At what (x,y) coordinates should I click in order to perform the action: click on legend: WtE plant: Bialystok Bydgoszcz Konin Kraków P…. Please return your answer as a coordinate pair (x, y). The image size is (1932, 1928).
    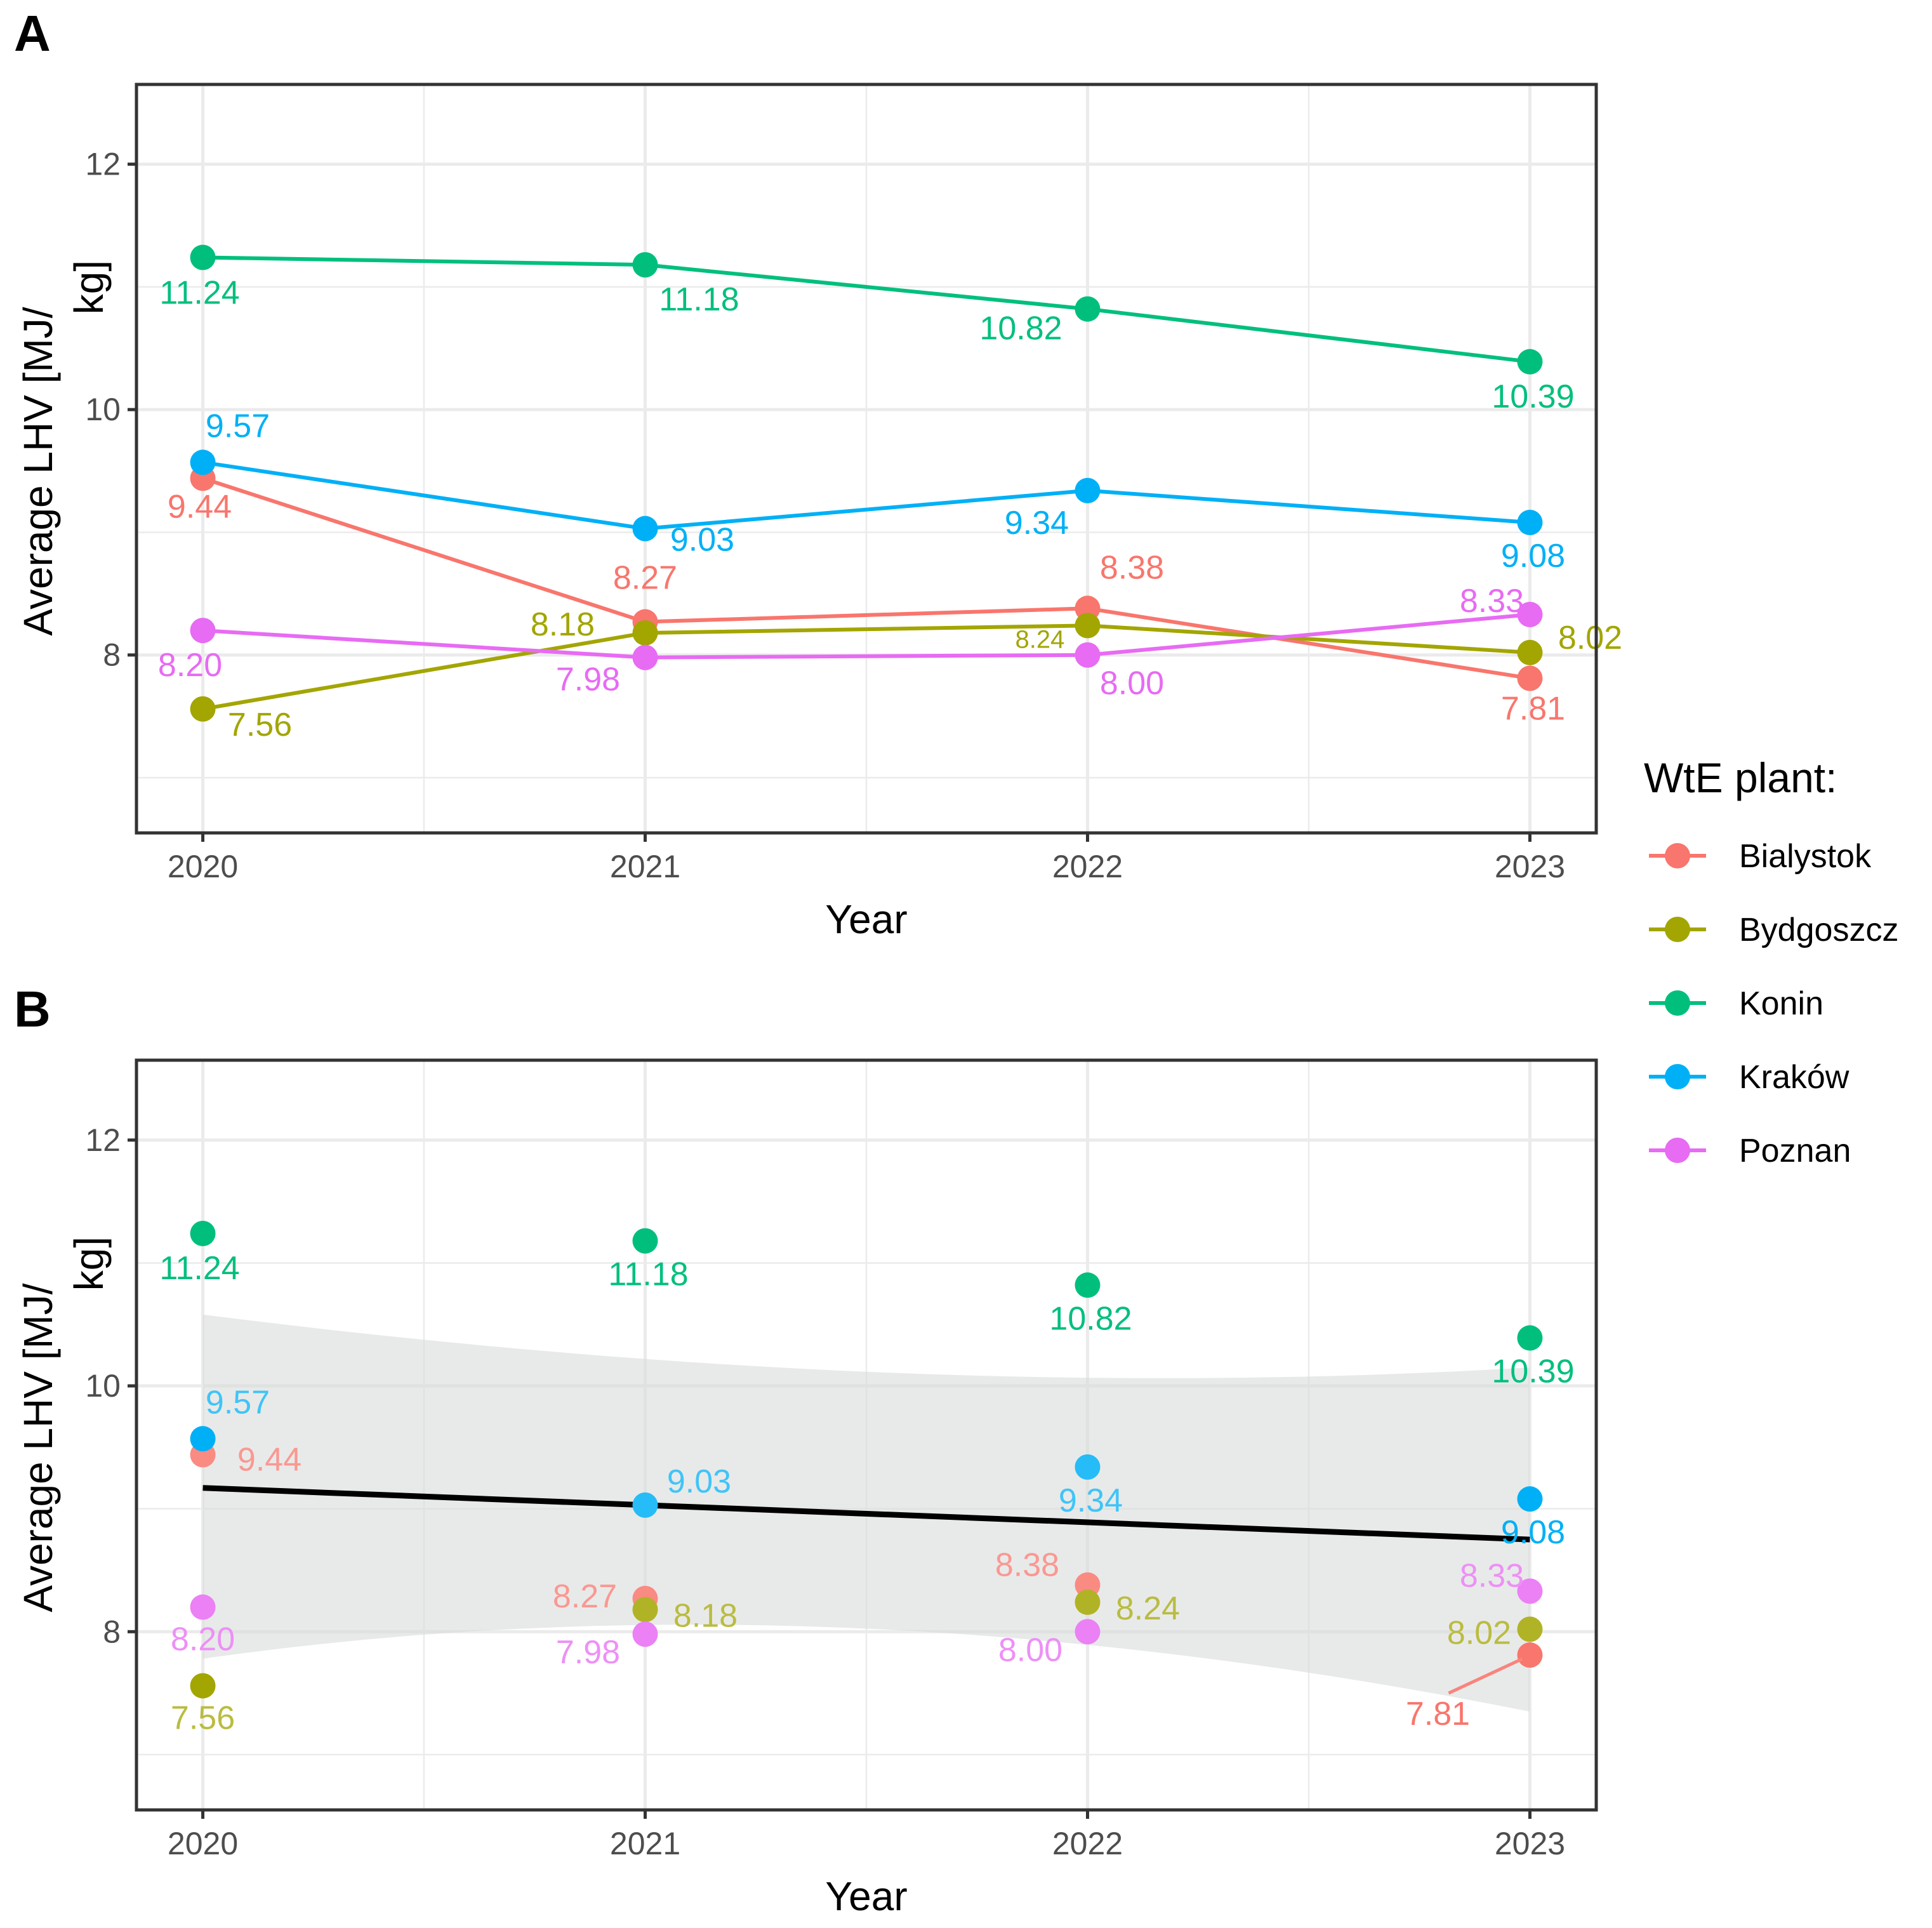
    Looking at the image, I should click on (1771, 961).